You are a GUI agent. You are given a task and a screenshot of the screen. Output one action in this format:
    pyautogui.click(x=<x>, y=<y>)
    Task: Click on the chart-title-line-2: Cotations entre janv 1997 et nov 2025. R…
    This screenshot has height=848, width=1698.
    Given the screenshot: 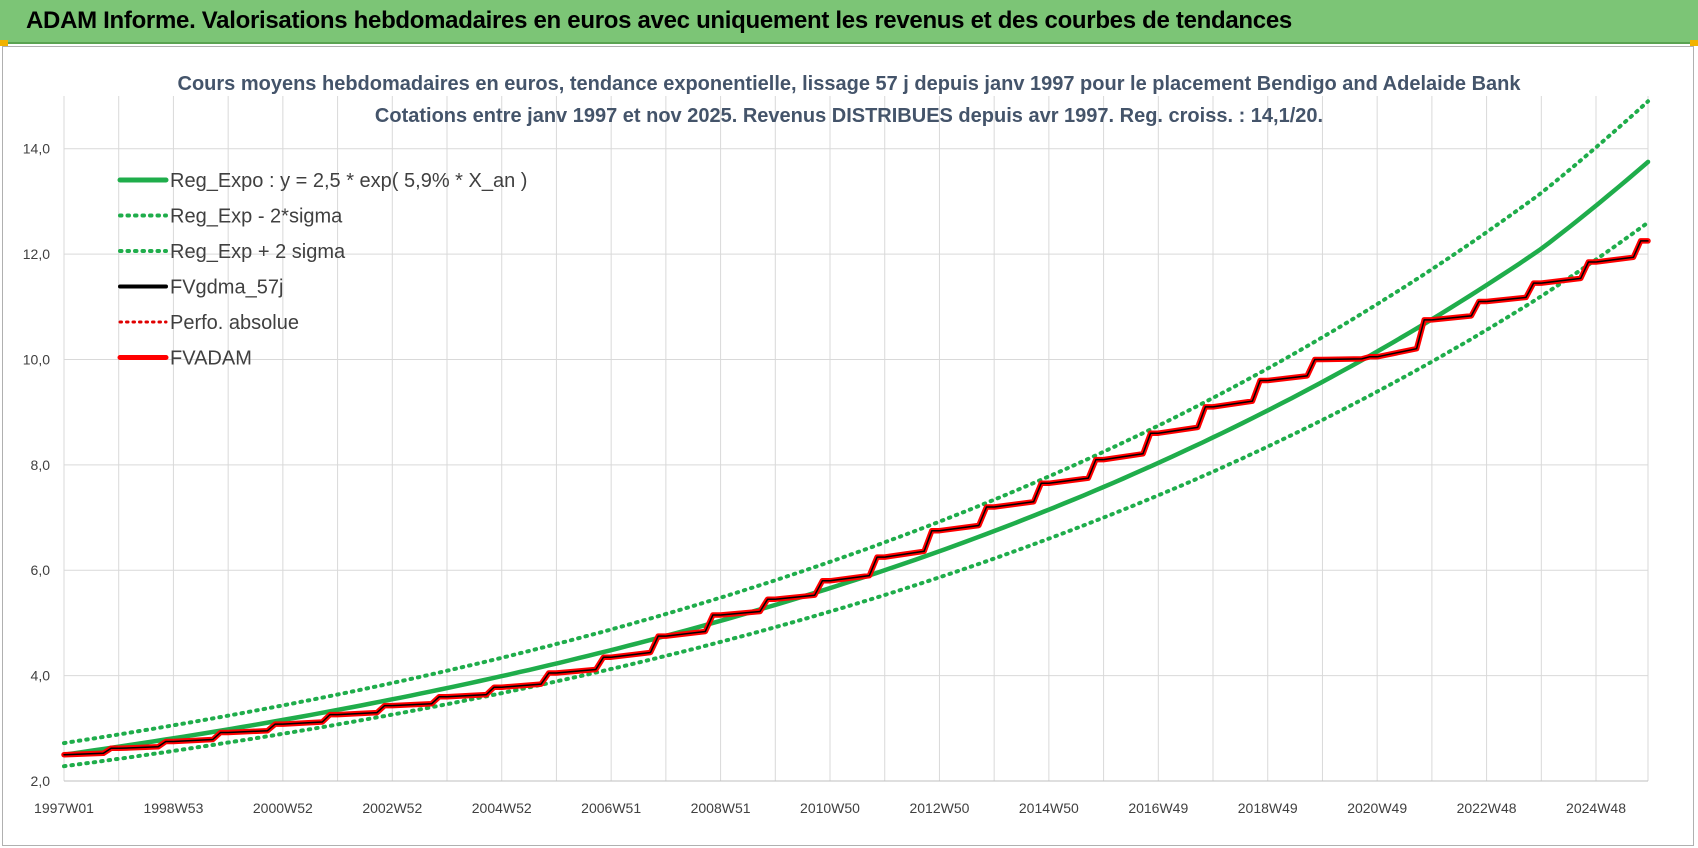 What is the action you would take?
    pyautogui.click(x=849, y=116)
    